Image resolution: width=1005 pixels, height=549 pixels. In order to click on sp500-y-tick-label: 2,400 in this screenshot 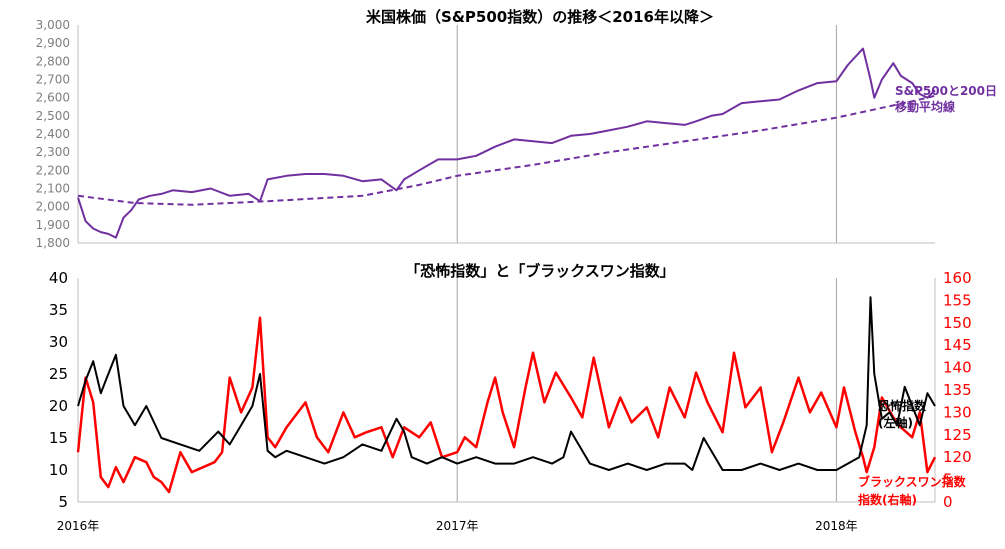, I will do `click(53, 134)`.